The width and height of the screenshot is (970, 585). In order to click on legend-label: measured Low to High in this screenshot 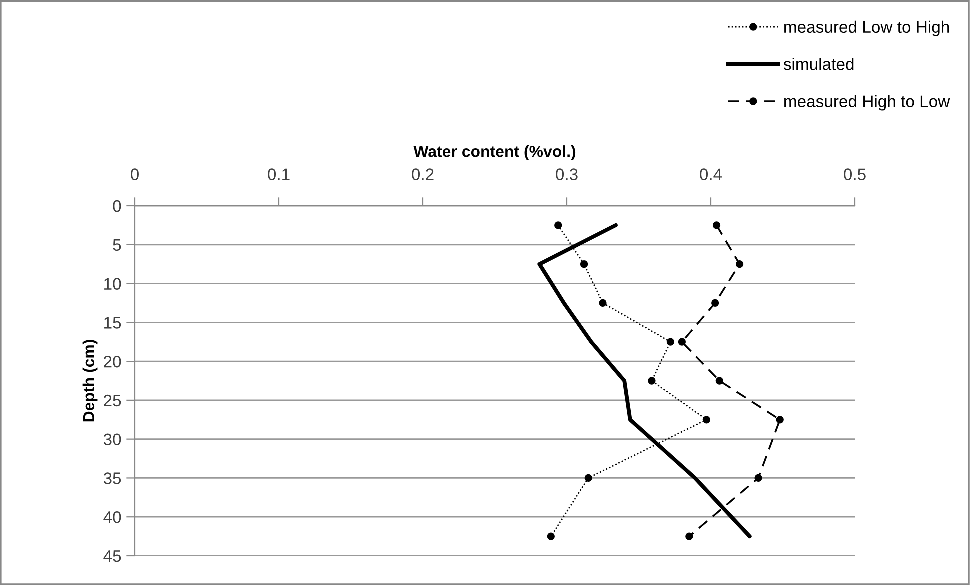, I will do `click(867, 28)`.